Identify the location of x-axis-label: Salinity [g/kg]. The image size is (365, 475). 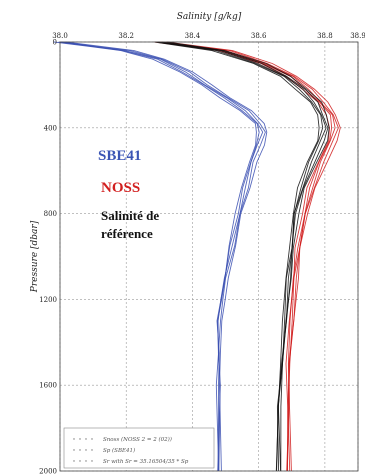
(209, 17).